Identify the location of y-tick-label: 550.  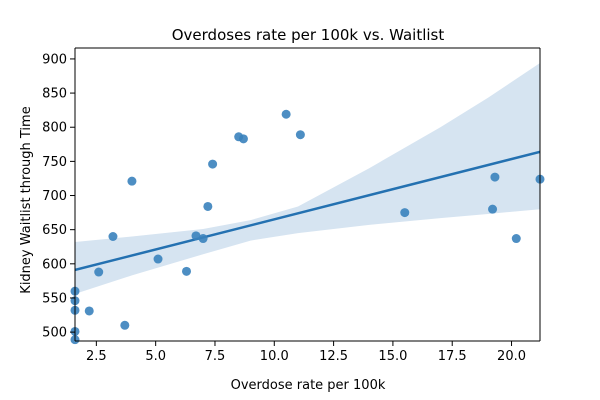
(54, 298).